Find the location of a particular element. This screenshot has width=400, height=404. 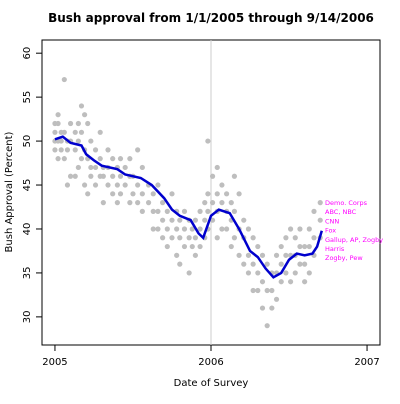

y-tick-label: 60 is located at coordinates (27, 53).